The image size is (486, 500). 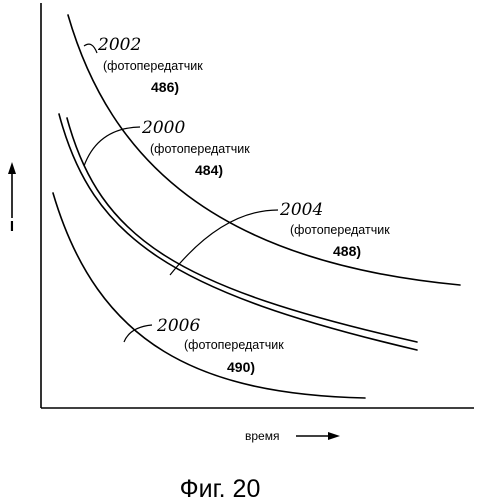 What do you see at coordinates (12, 168) in the screenshot?
I see `y-axis-arrow-head` at bounding box center [12, 168].